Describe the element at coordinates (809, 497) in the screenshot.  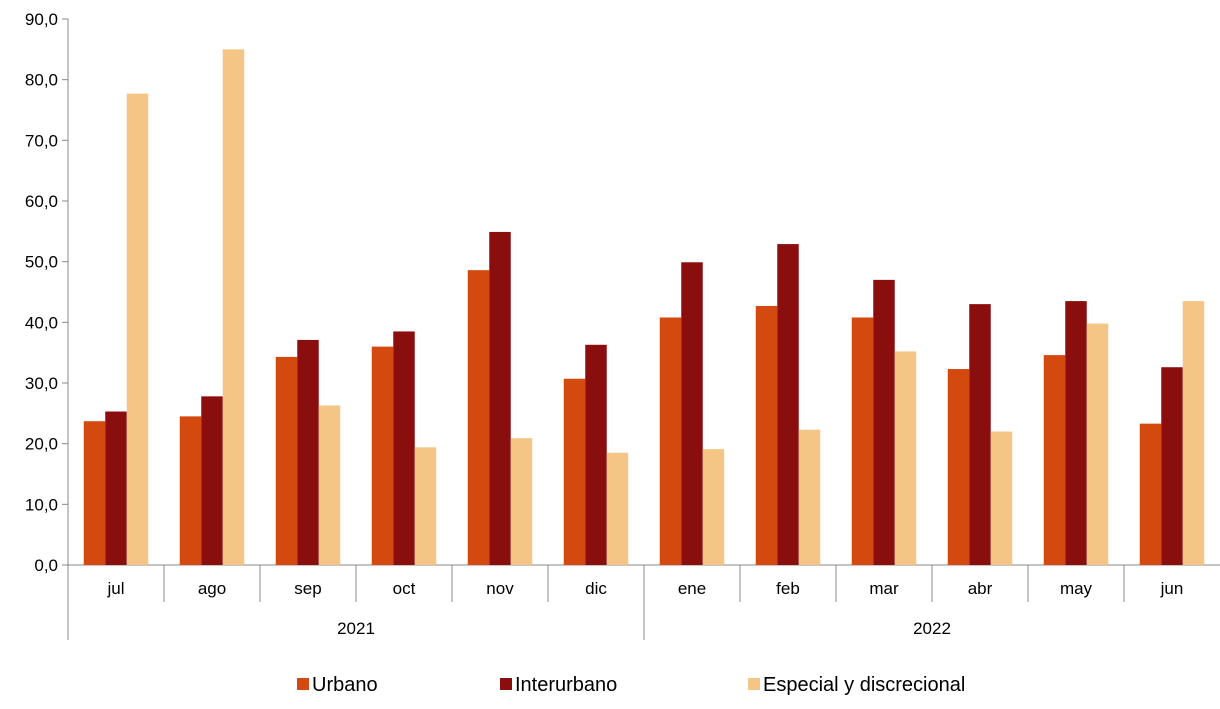
I see `bar-especial-y-discrecional-feb` at that location.